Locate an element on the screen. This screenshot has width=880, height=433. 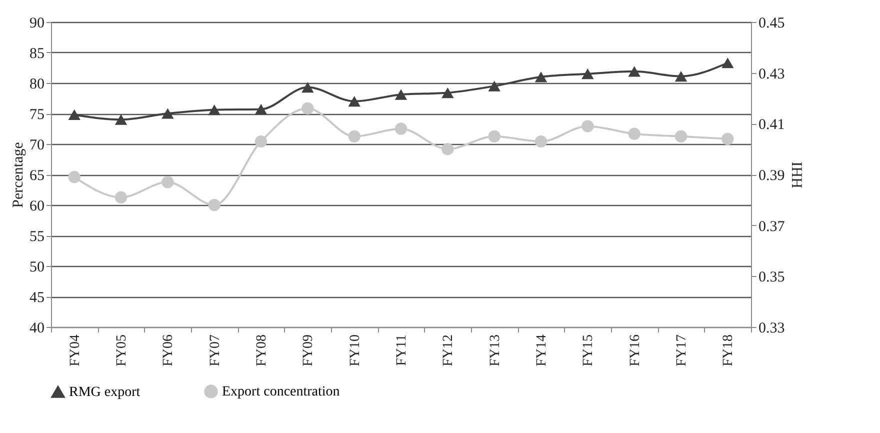
x-tick-label: FY06 is located at coordinates (168, 350).